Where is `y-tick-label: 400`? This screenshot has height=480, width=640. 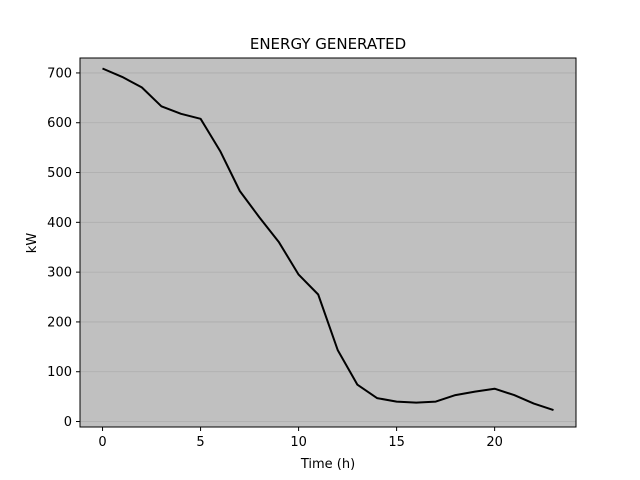 y-tick-label: 400 is located at coordinates (59, 223).